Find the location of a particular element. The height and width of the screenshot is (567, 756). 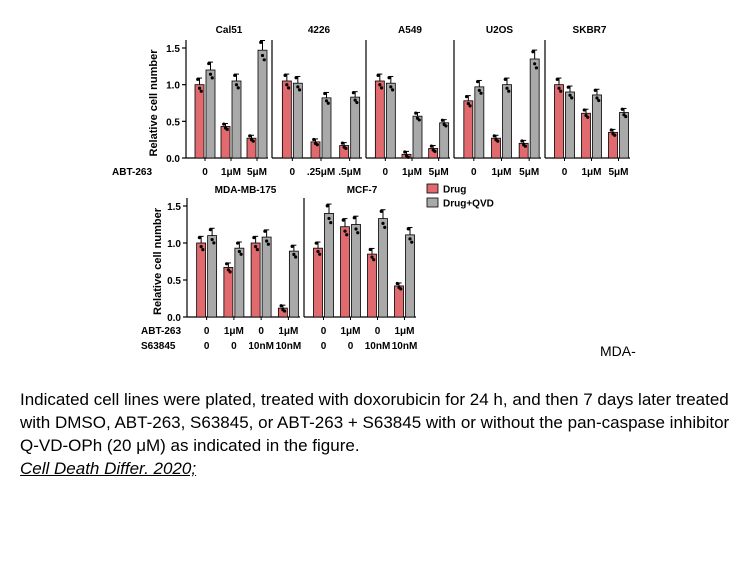

y-tick-label: 1.0 is located at coordinates (174, 244).